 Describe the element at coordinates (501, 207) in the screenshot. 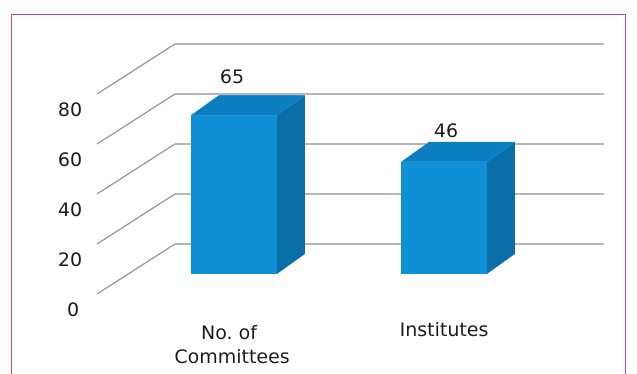

I see `bar-institutes-side` at that location.